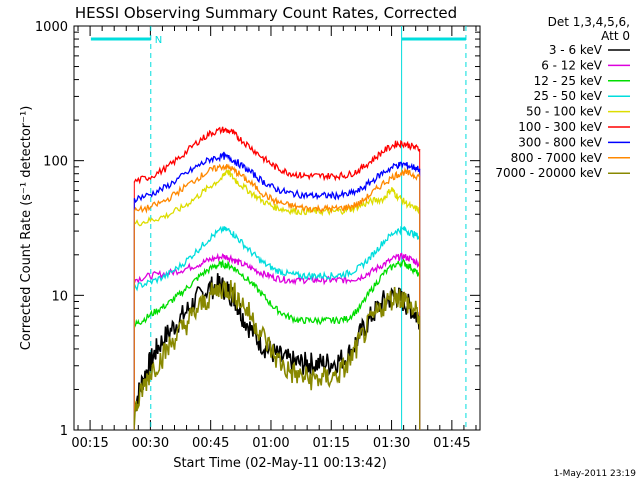 Image resolution: width=640 pixels, height=480 pixels. What do you see at coordinates (560, 127) in the screenshot?
I see `legend-label: 100 - 300 keV` at bounding box center [560, 127].